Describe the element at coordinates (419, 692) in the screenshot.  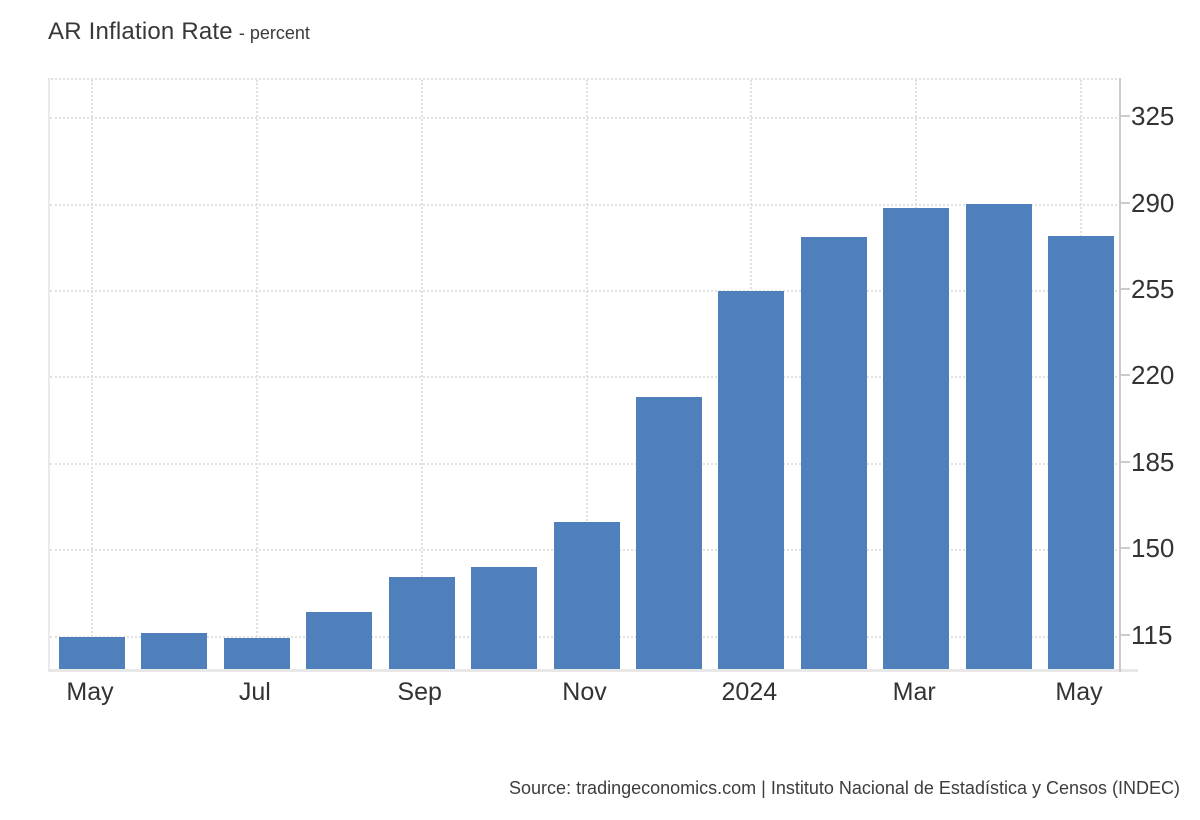
I see `x-tick-label-sep: Sep` at that location.